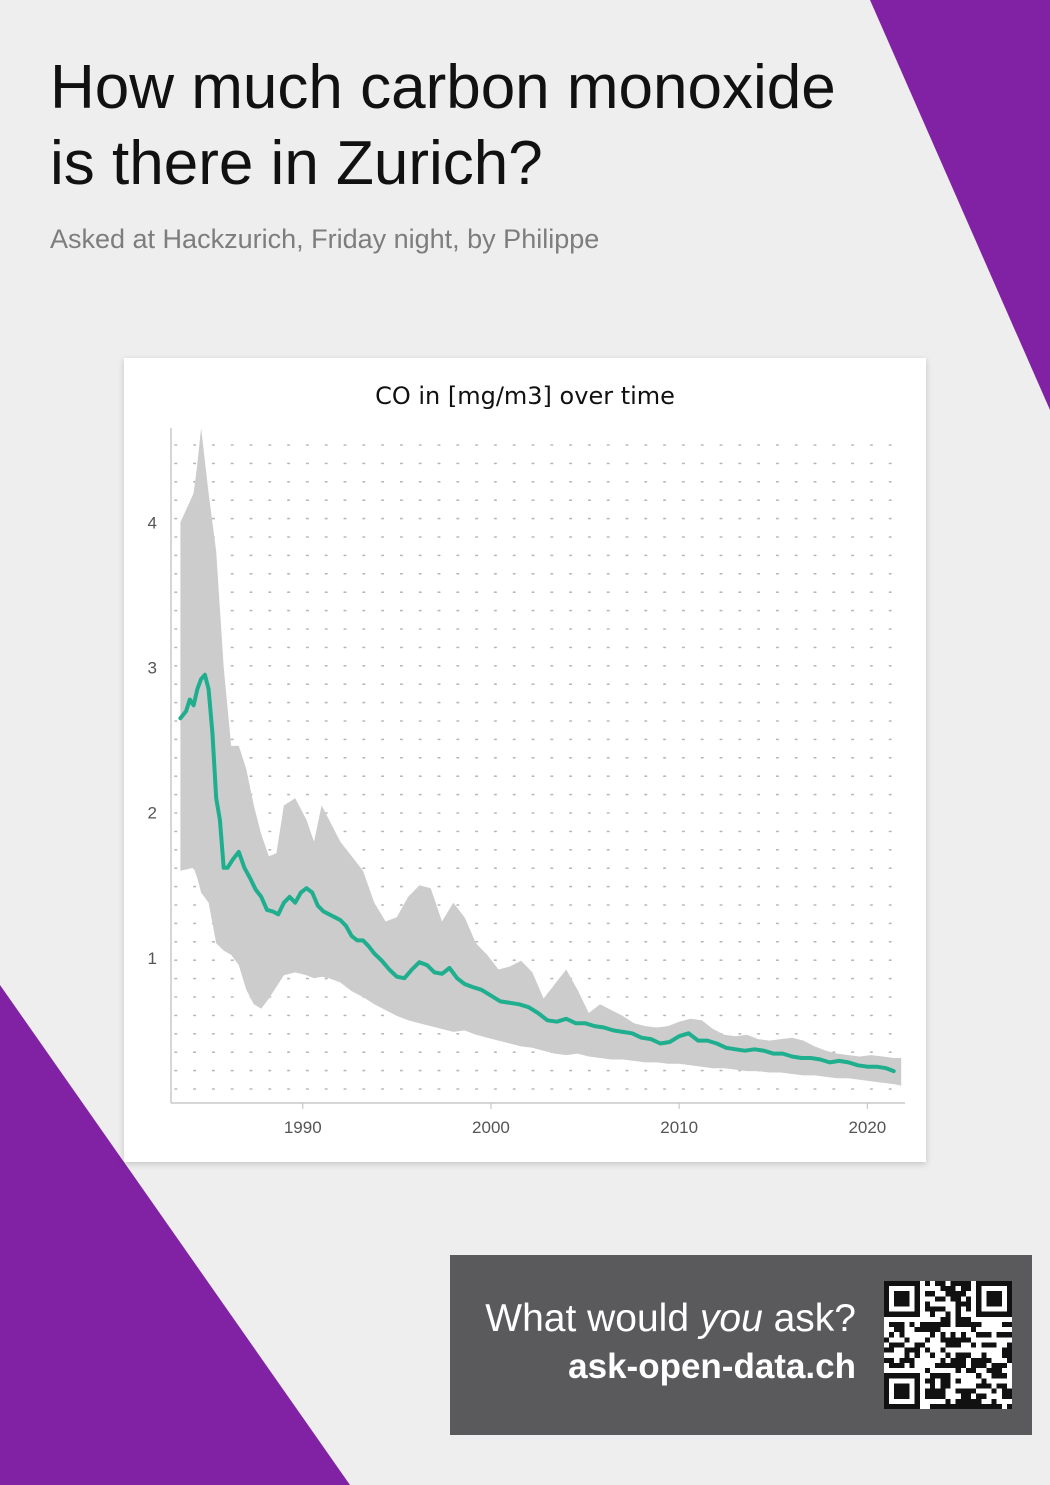 This screenshot has width=1050, height=1485. What do you see at coordinates (152, 958) in the screenshot?
I see `y-tick-label-1: 1` at bounding box center [152, 958].